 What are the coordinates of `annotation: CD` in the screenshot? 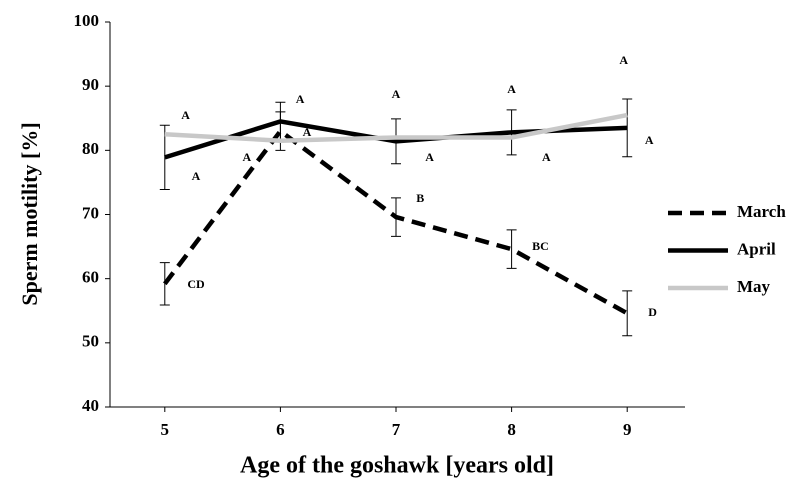 It's located at (196, 284).